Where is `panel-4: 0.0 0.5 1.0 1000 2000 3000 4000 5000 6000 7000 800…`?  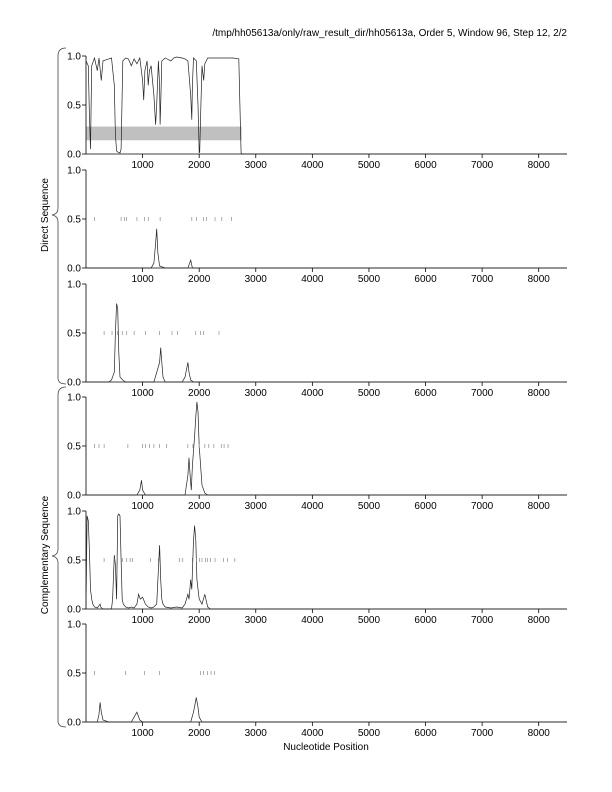
panel-4: 0.0 0.5 1.0 1000 2000 3000 4000 5000 6000 7000 800… is located at coordinates (317, 452).